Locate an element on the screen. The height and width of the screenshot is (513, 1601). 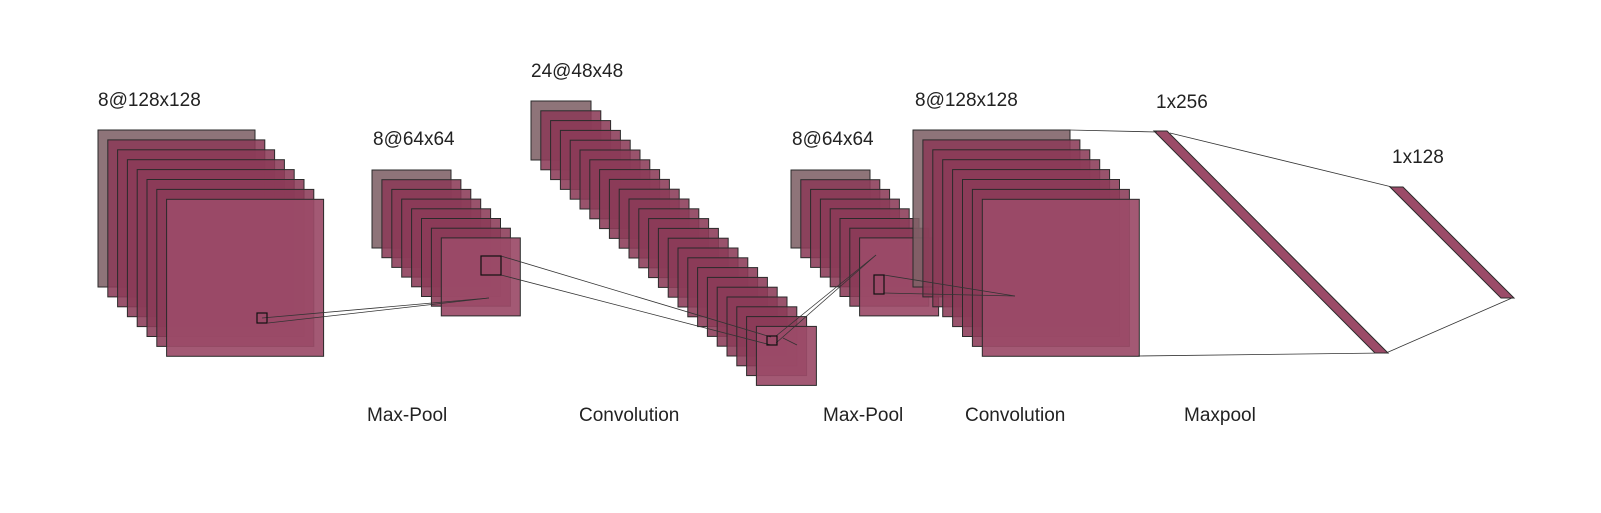
layer-7-dims-label: 1x128 is located at coordinates (1418, 157).